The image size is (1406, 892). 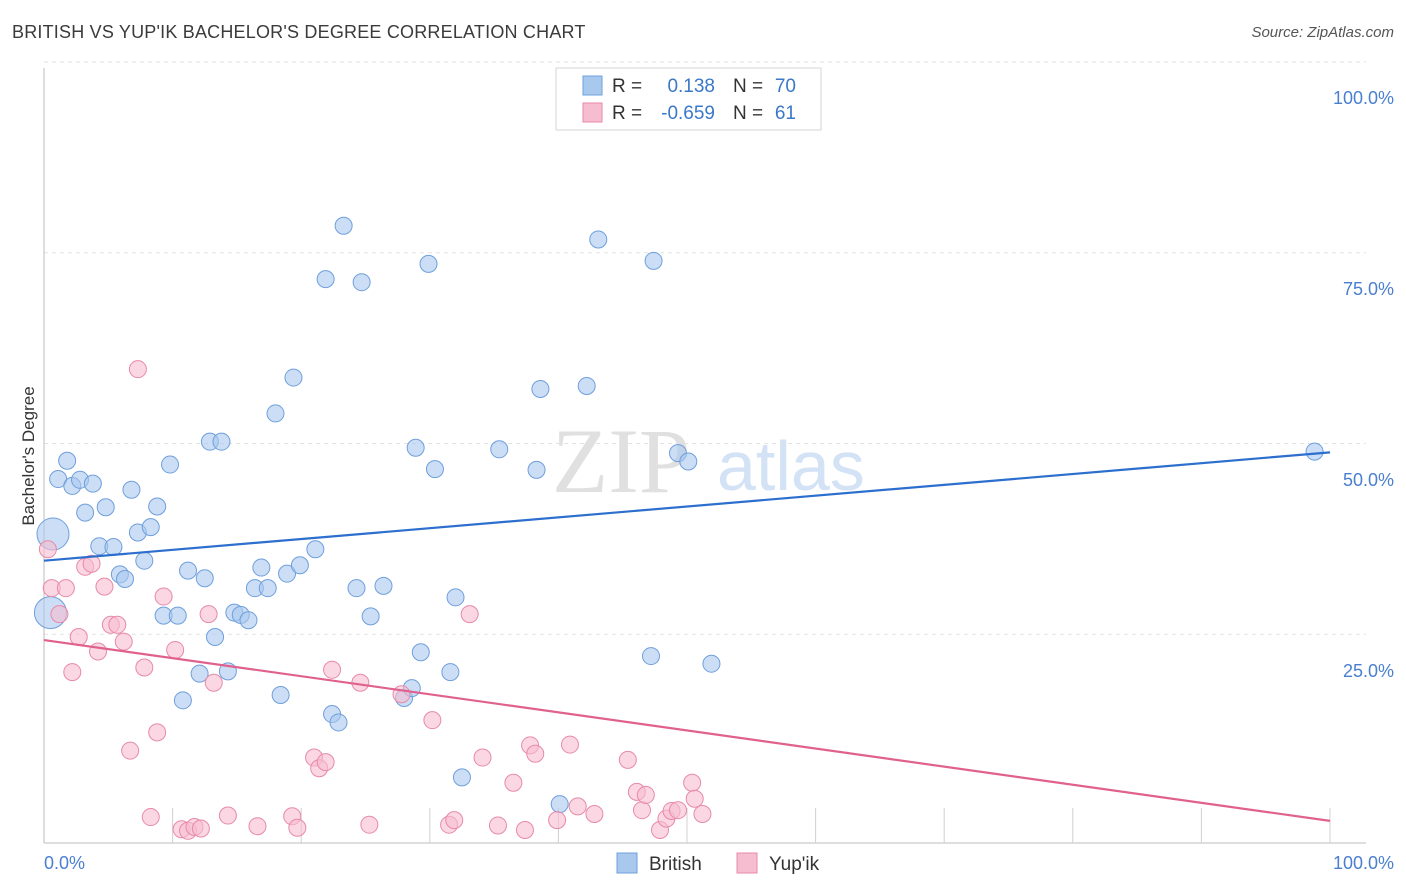 I want to click on british-stats-swatch, so click(x=592, y=85).